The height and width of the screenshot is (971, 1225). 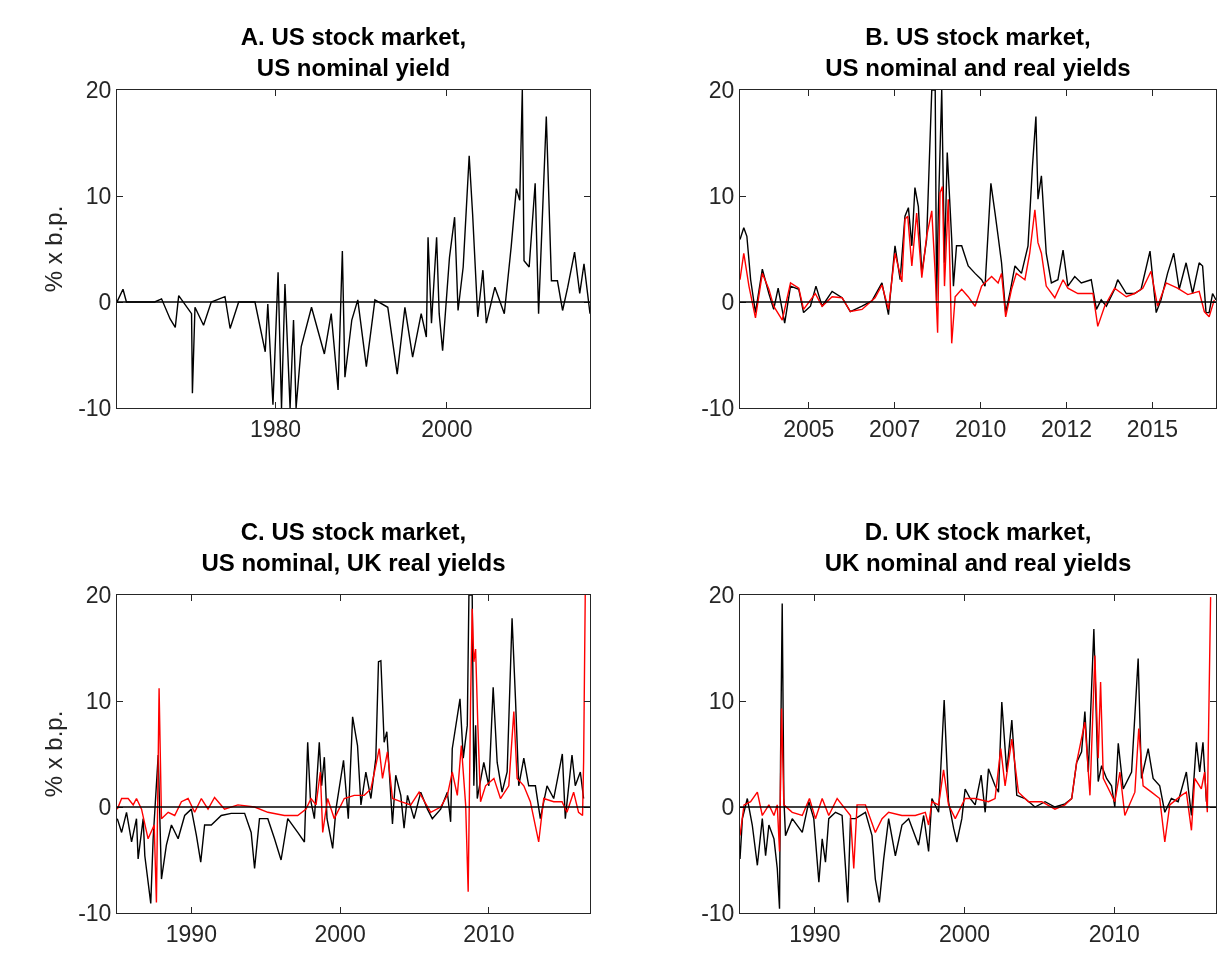 I want to click on x-tick-label: 2007, so click(x=895, y=428).